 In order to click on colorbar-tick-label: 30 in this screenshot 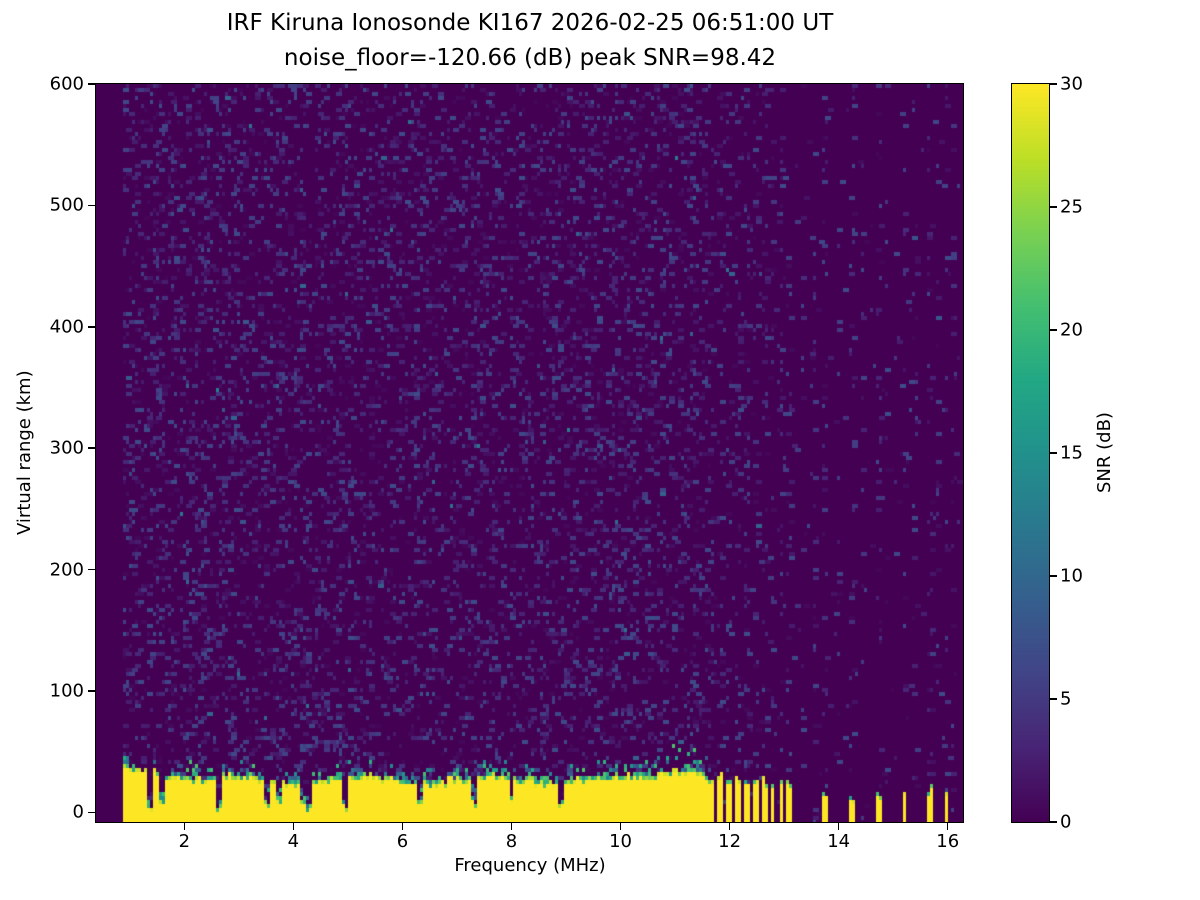, I will do `click(1071, 84)`.